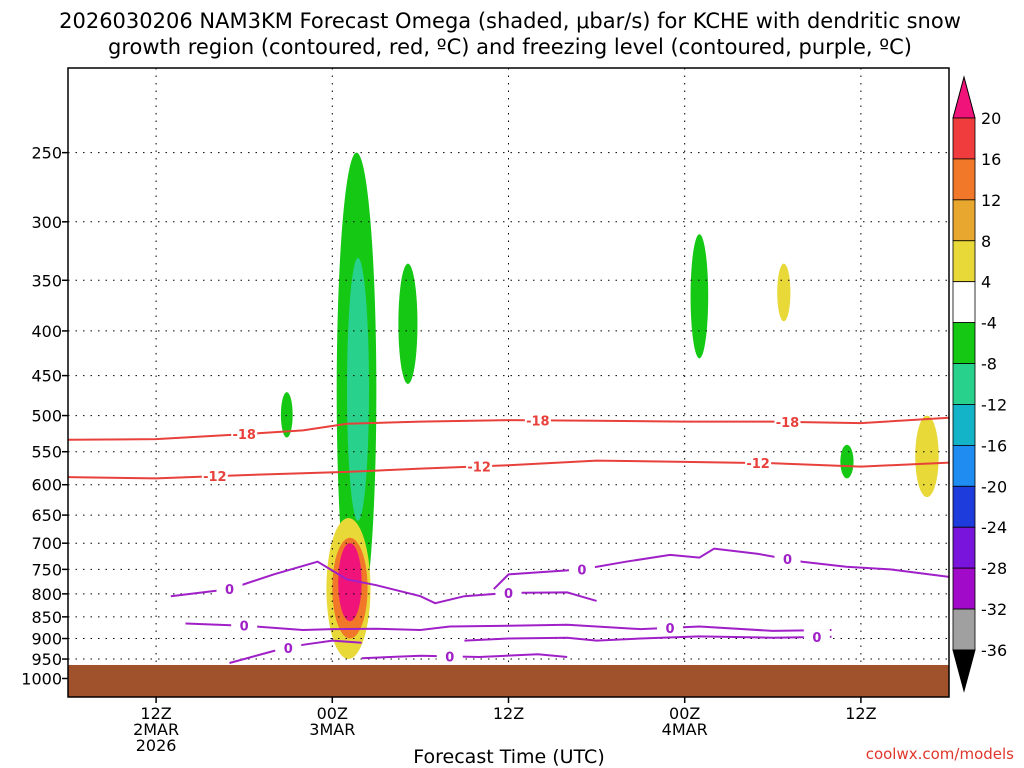  I want to click on colorbar-label: -24, so click(994, 527).